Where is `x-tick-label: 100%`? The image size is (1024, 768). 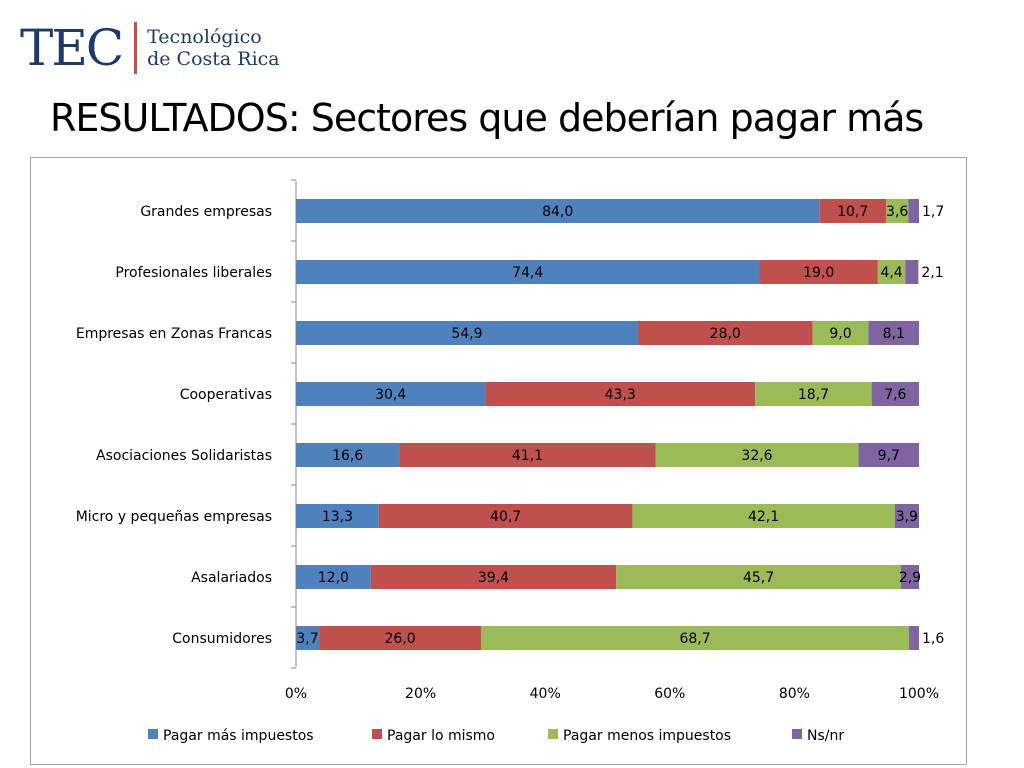
x-tick-label: 100% is located at coordinates (919, 694).